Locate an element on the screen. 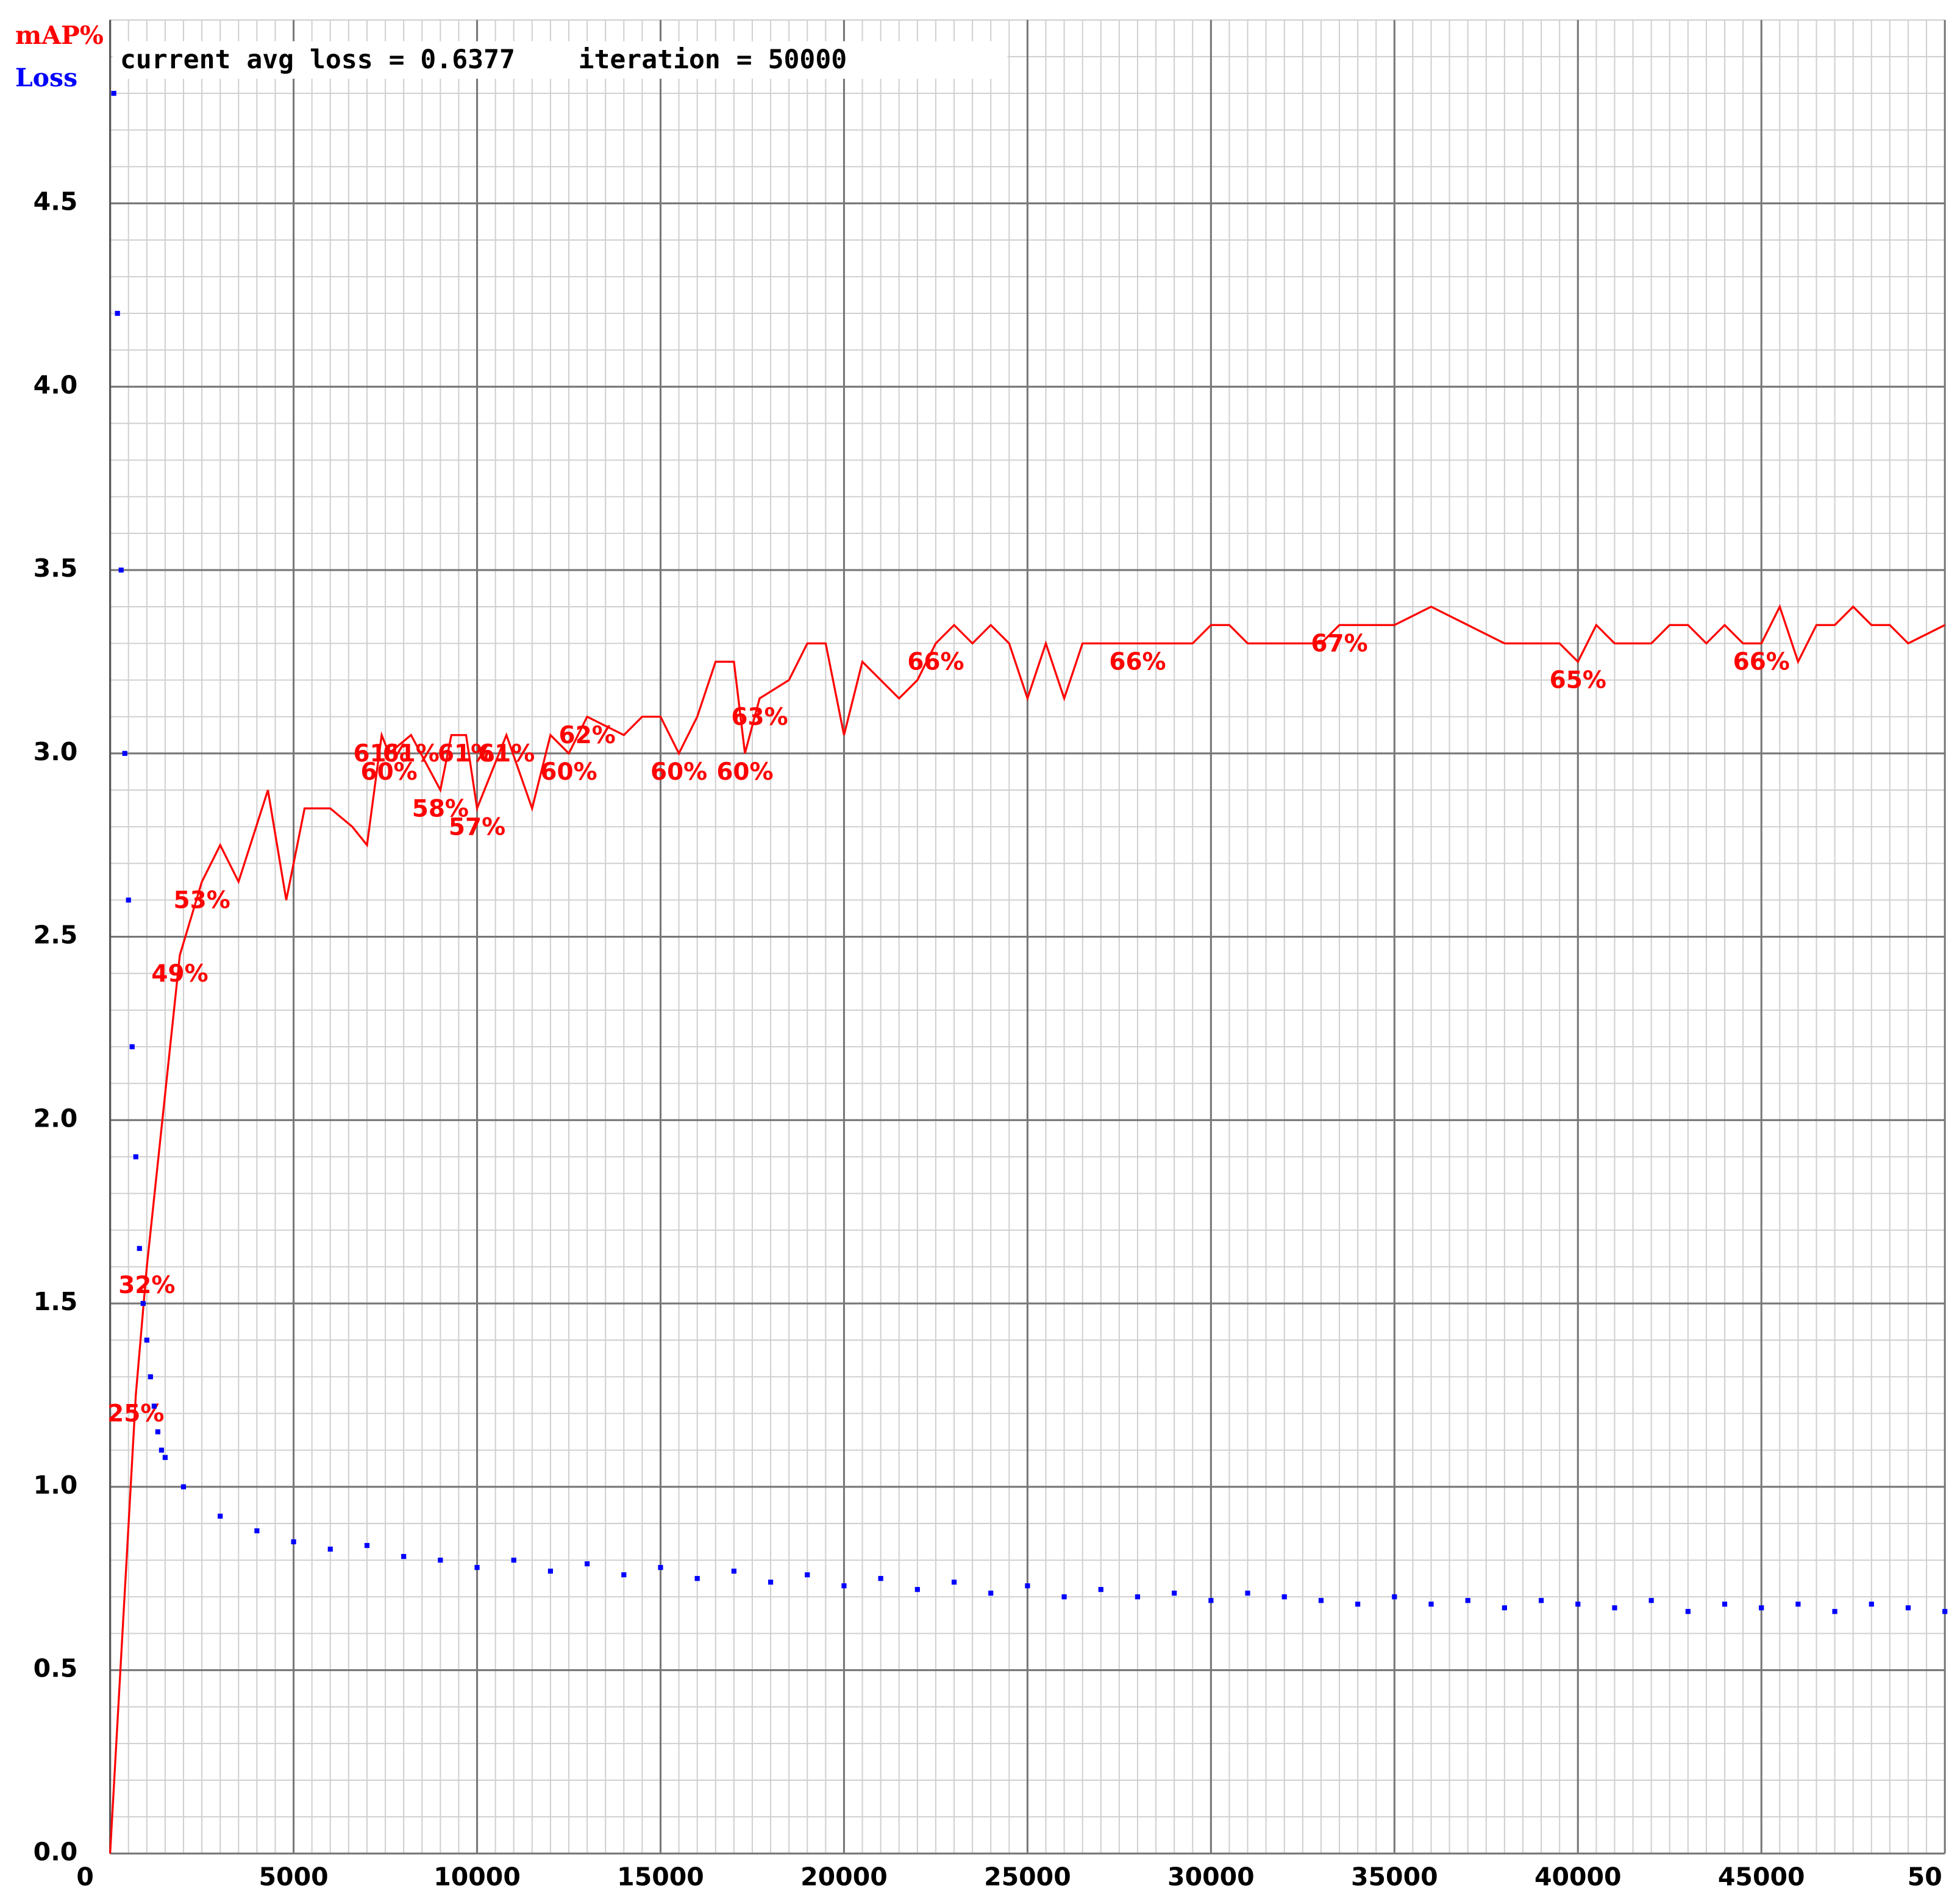 The image size is (1960, 1896). data-label: 67% is located at coordinates (1339, 644).